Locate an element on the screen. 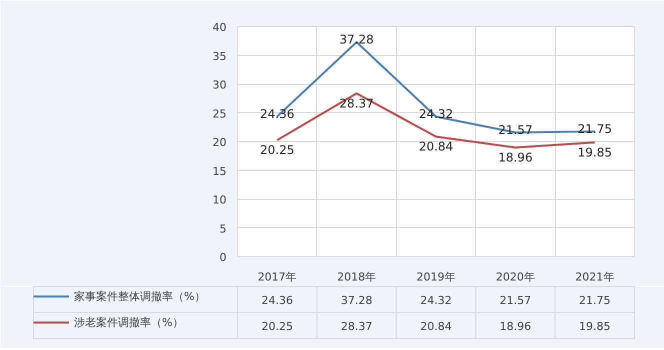  data-label: 19.85 is located at coordinates (595, 326).